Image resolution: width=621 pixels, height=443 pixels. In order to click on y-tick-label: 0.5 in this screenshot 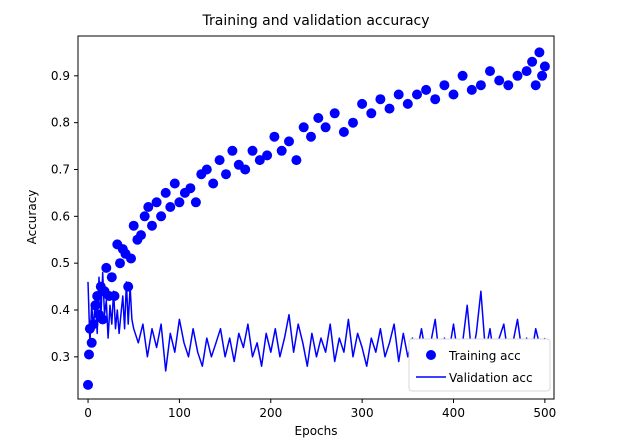, I will do `click(60, 263)`.